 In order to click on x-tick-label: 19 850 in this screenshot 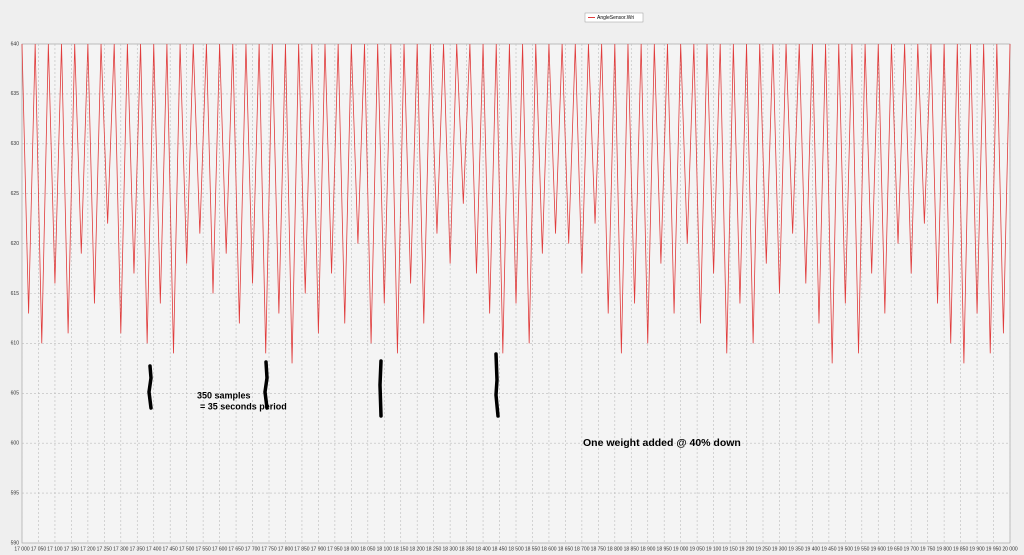, I will do `click(961, 549)`.